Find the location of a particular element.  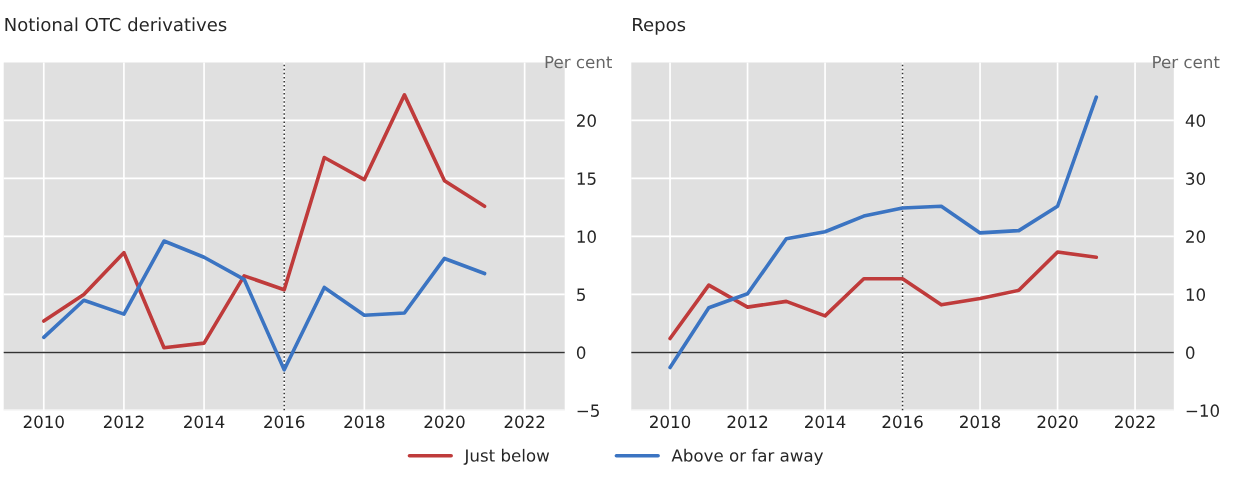

y-tick-label: 5 is located at coordinates (581, 294).